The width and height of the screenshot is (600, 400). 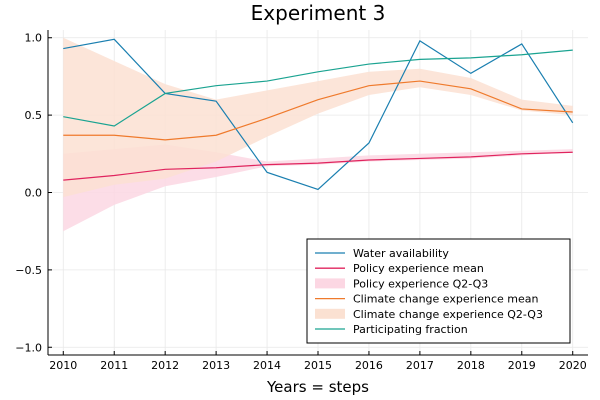 I want to click on chart-title: Experiment 3, so click(x=318, y=13).